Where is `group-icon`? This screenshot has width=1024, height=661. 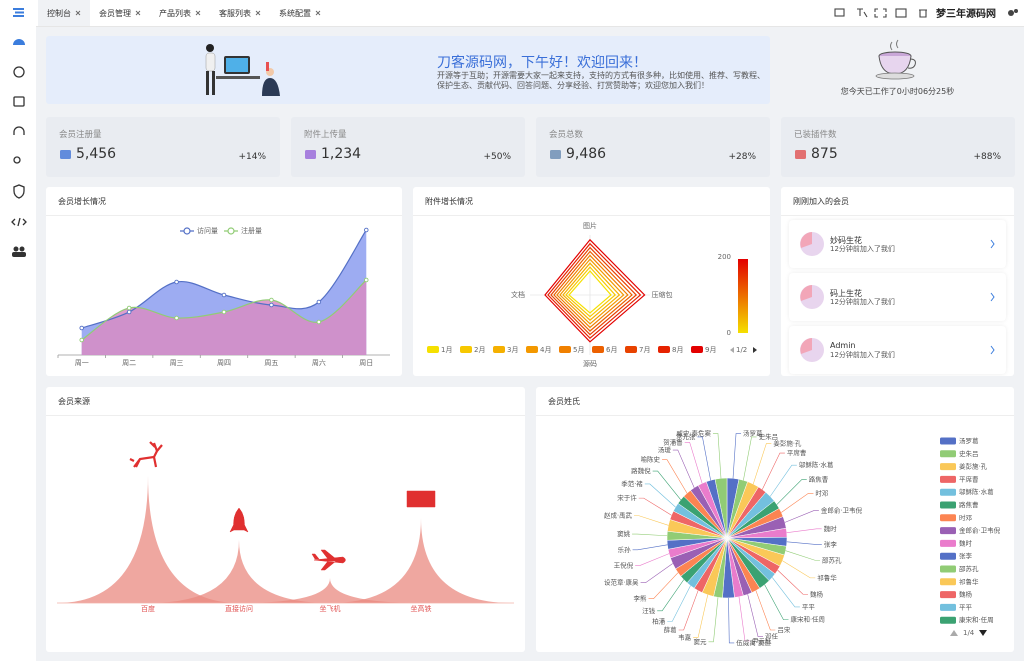
group-icon is located at coordinates (19, 252).